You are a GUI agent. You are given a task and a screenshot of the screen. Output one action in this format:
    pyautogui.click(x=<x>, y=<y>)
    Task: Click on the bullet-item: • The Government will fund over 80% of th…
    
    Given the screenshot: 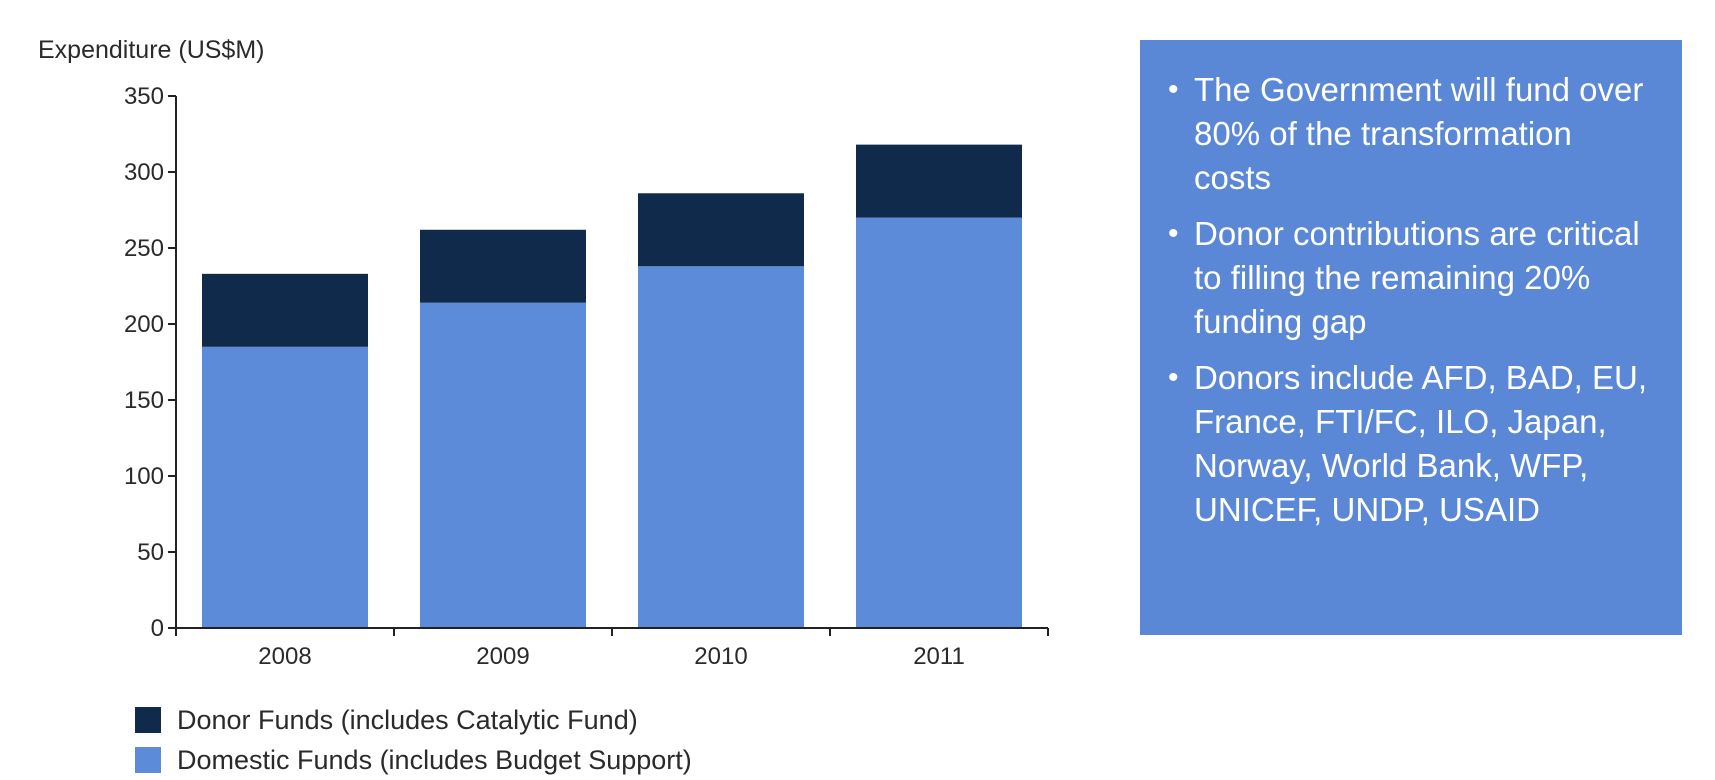 What is the action you would take?
    pyautogui.click(x=1412, y=134)
    